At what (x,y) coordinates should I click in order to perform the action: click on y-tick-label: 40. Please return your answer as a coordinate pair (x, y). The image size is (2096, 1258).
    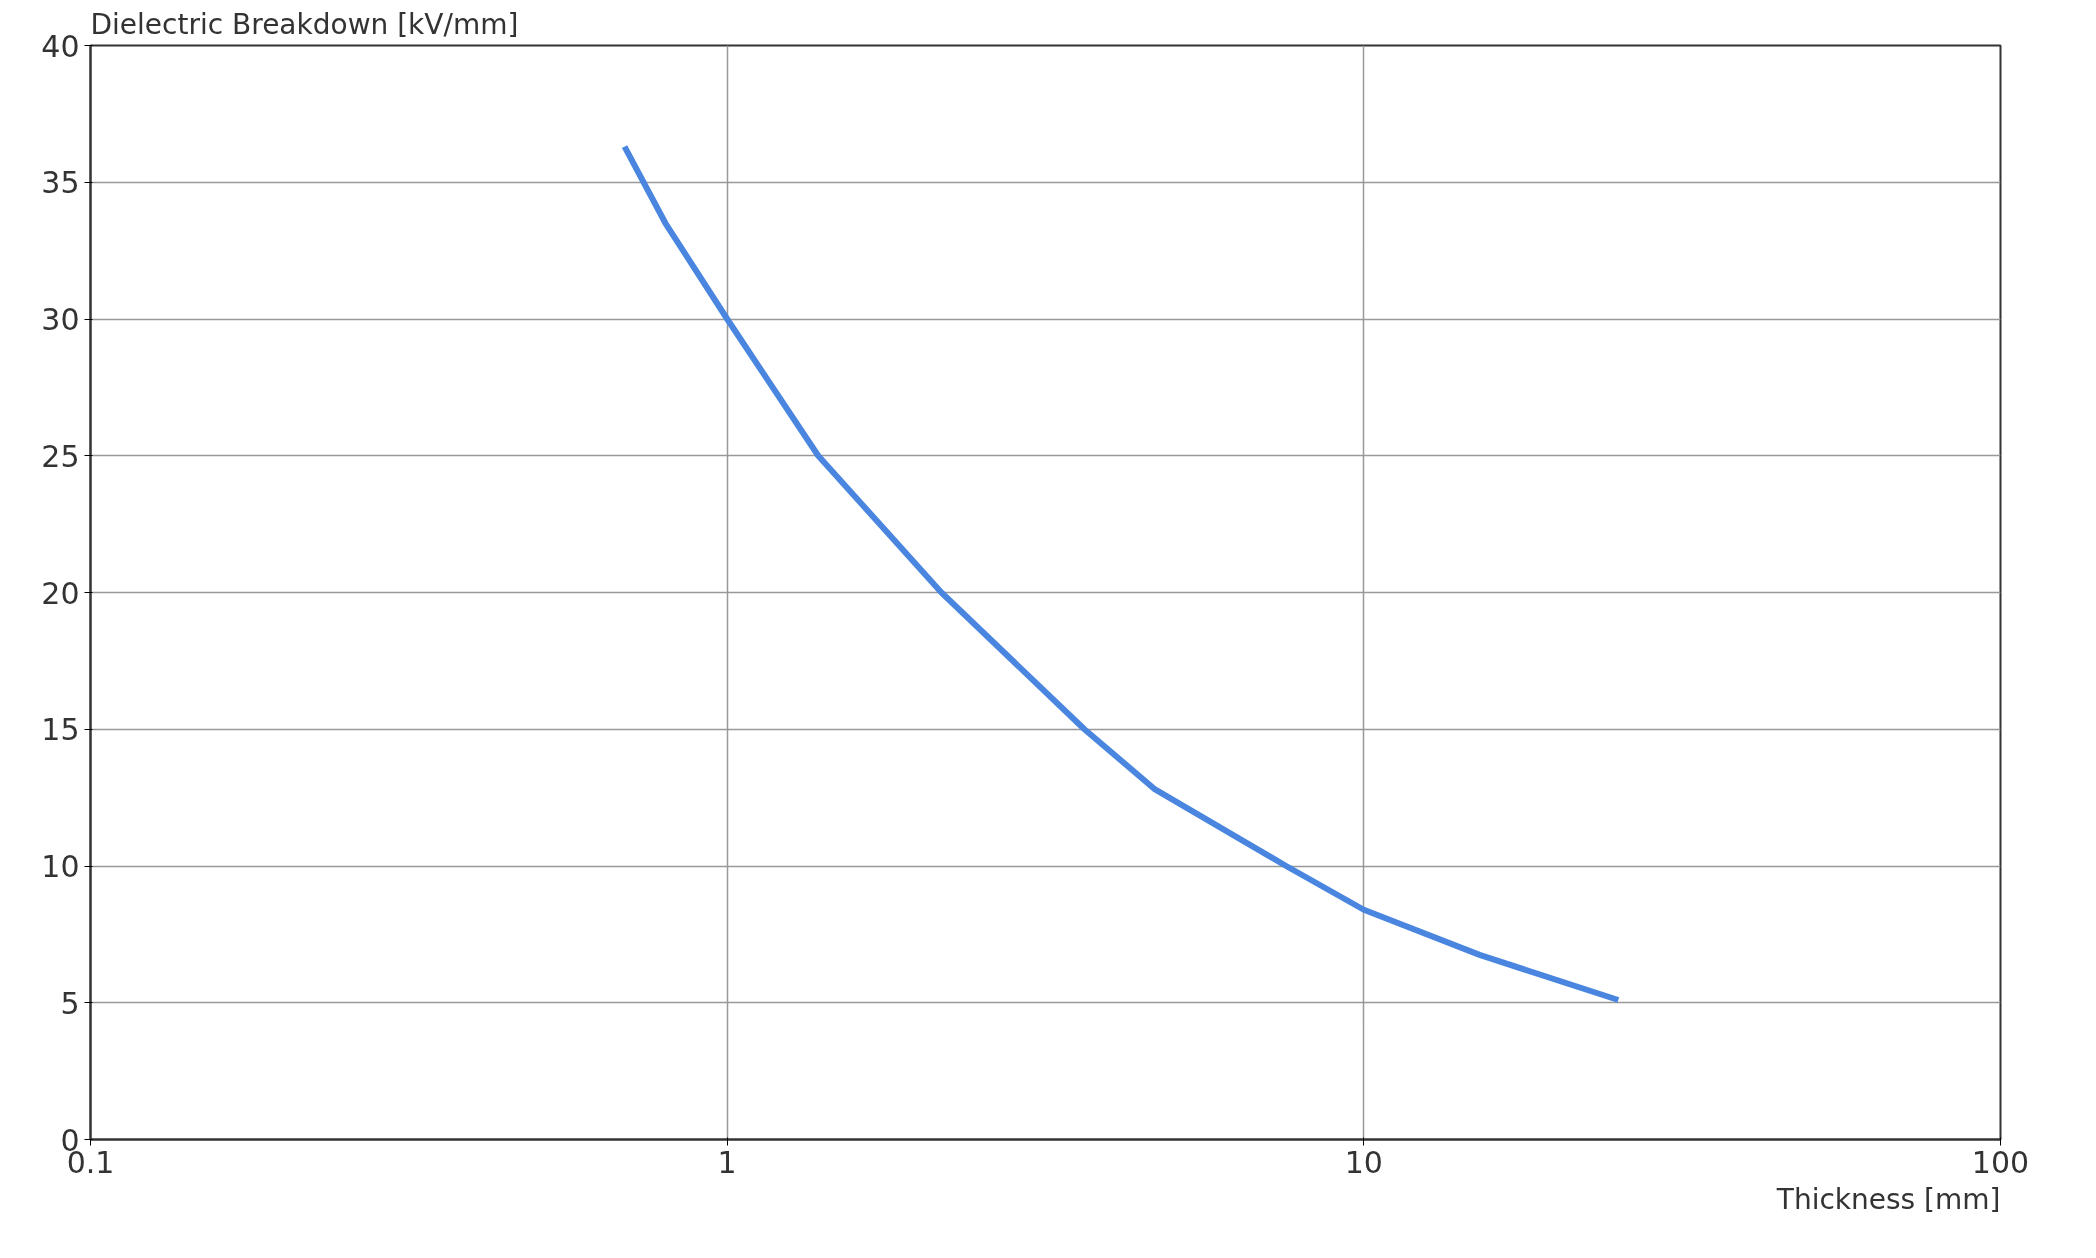
    Looking at the image, I should click on (60, 46).